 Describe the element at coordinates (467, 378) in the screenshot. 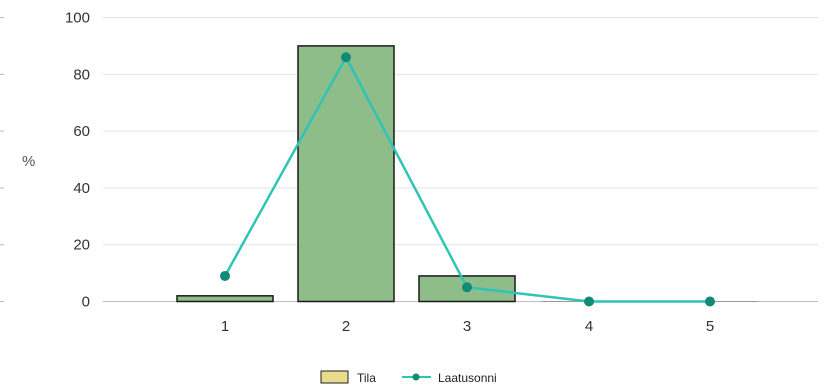

I see `legend-label-laatusonni: Laatusonni` at that location.